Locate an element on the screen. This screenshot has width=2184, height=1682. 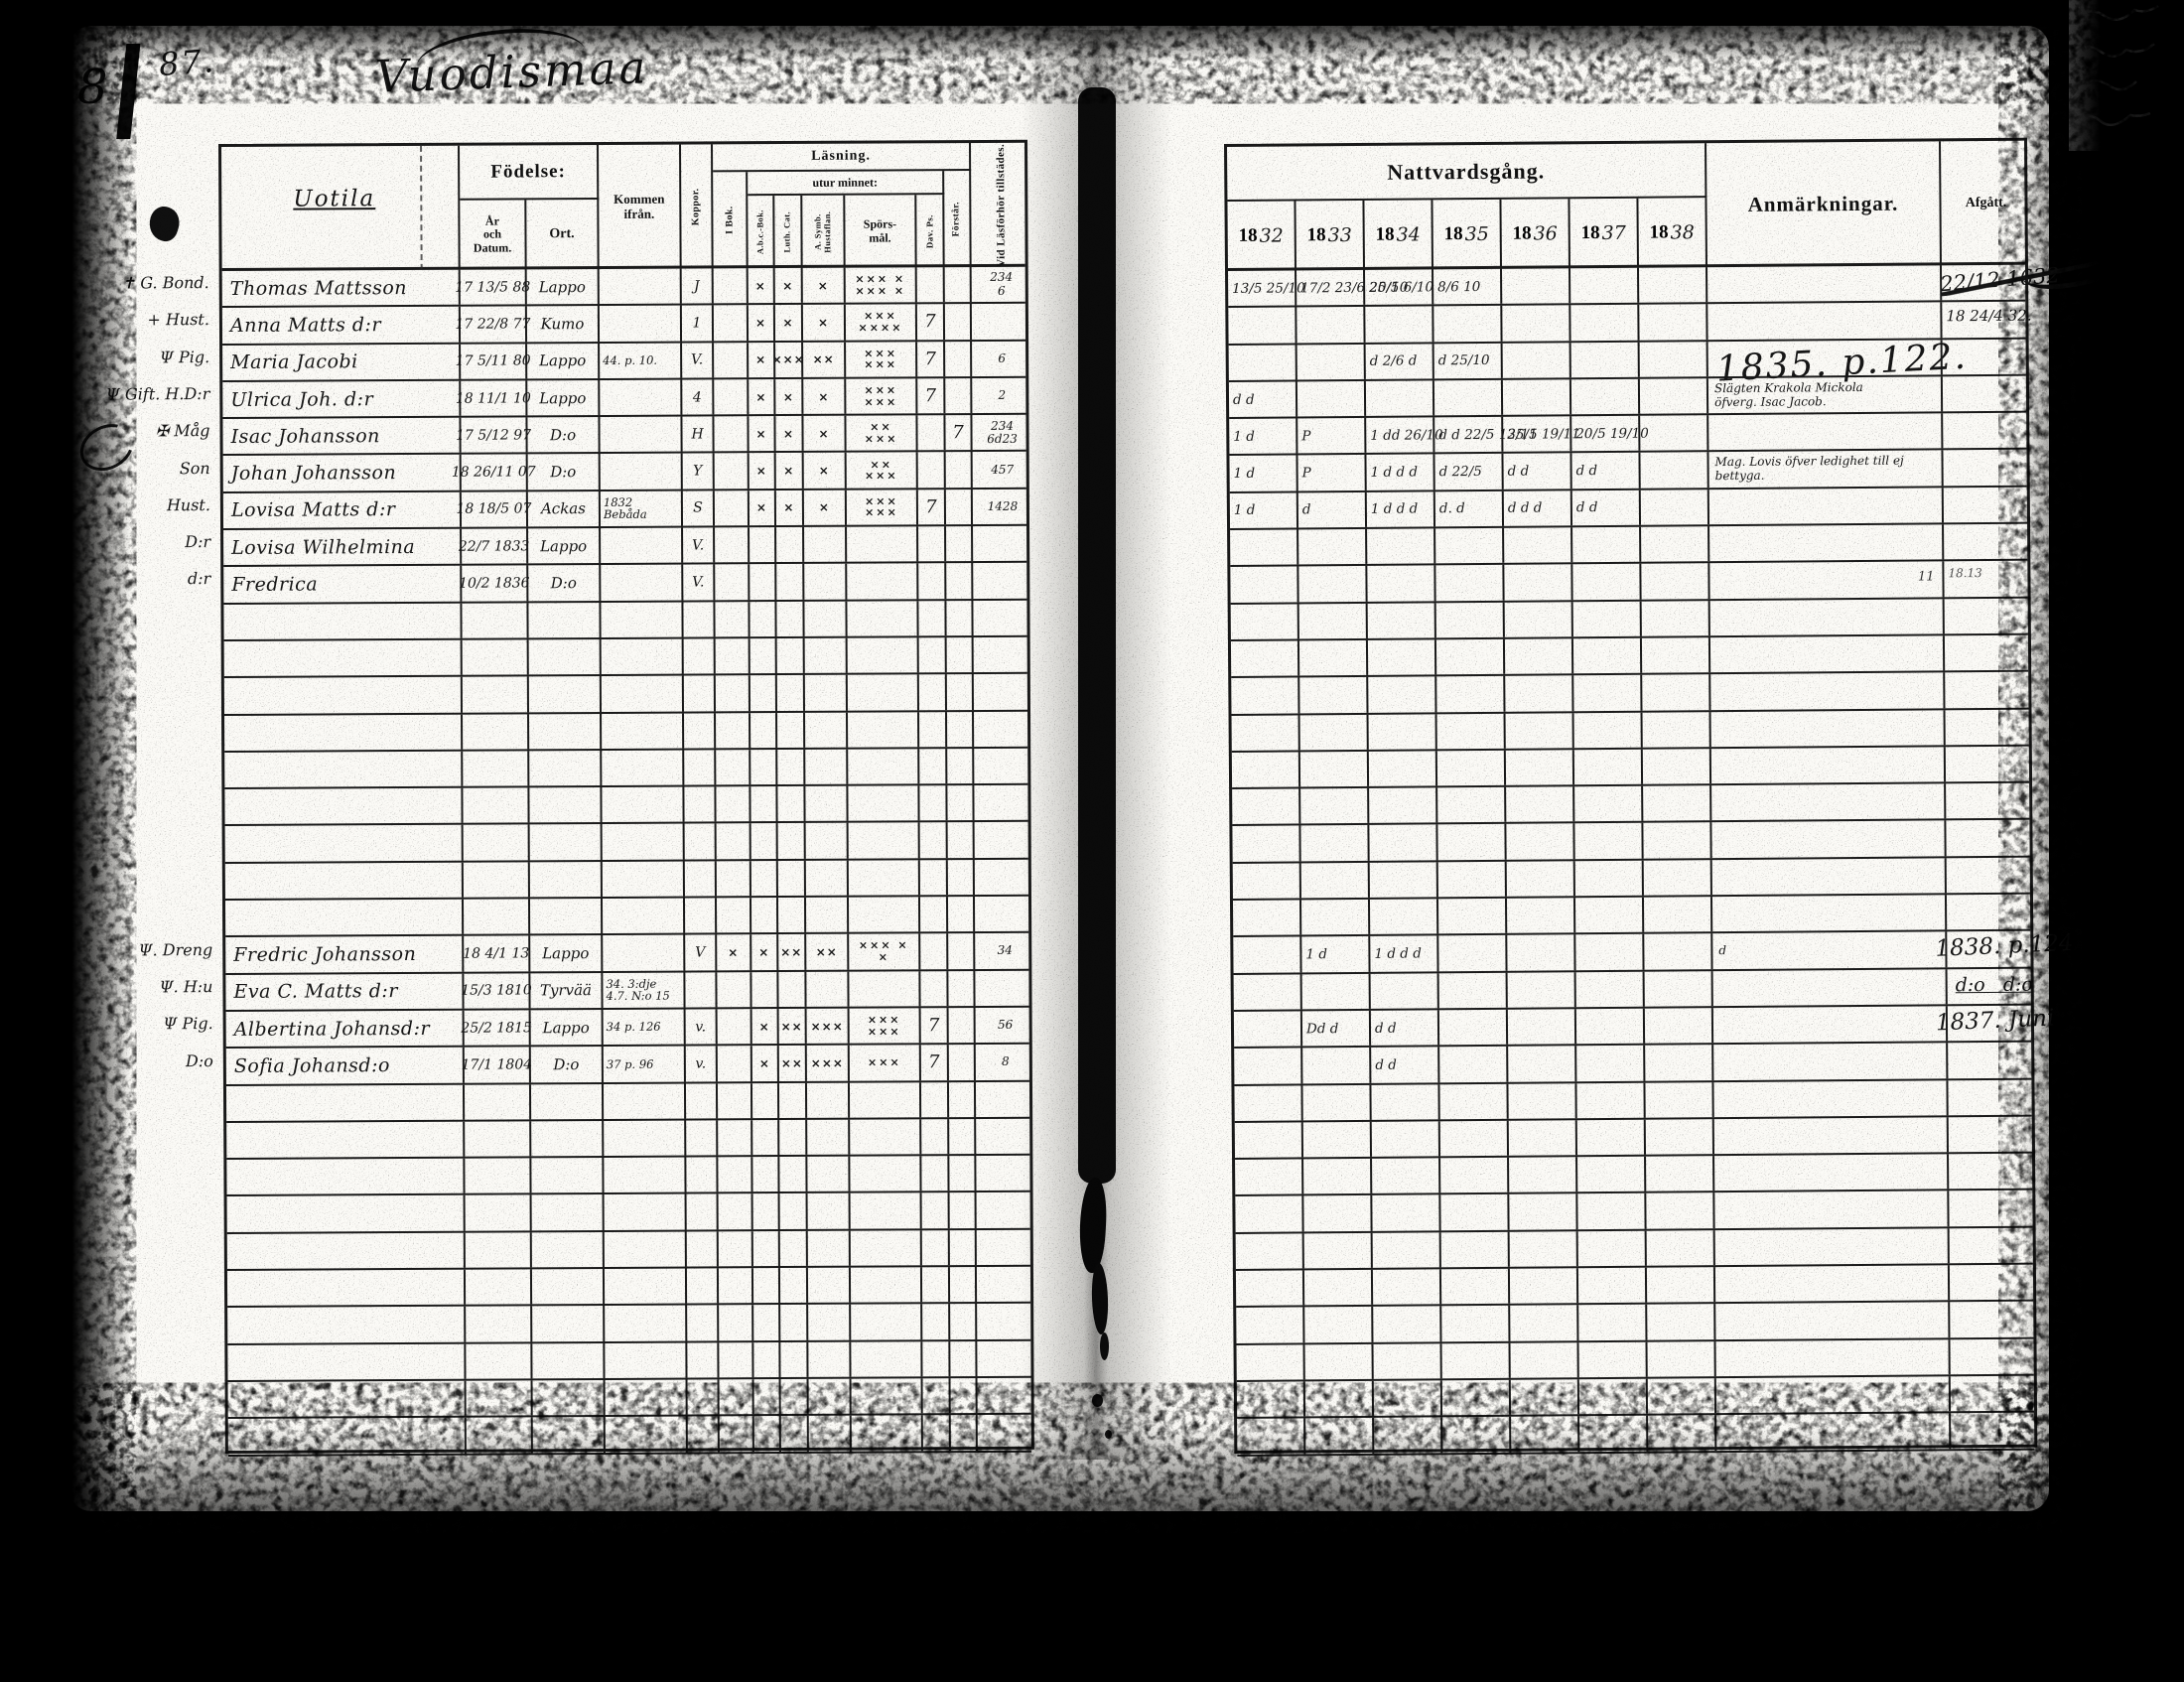
cell-ort: Kumo is located at coordinates (563, 324).